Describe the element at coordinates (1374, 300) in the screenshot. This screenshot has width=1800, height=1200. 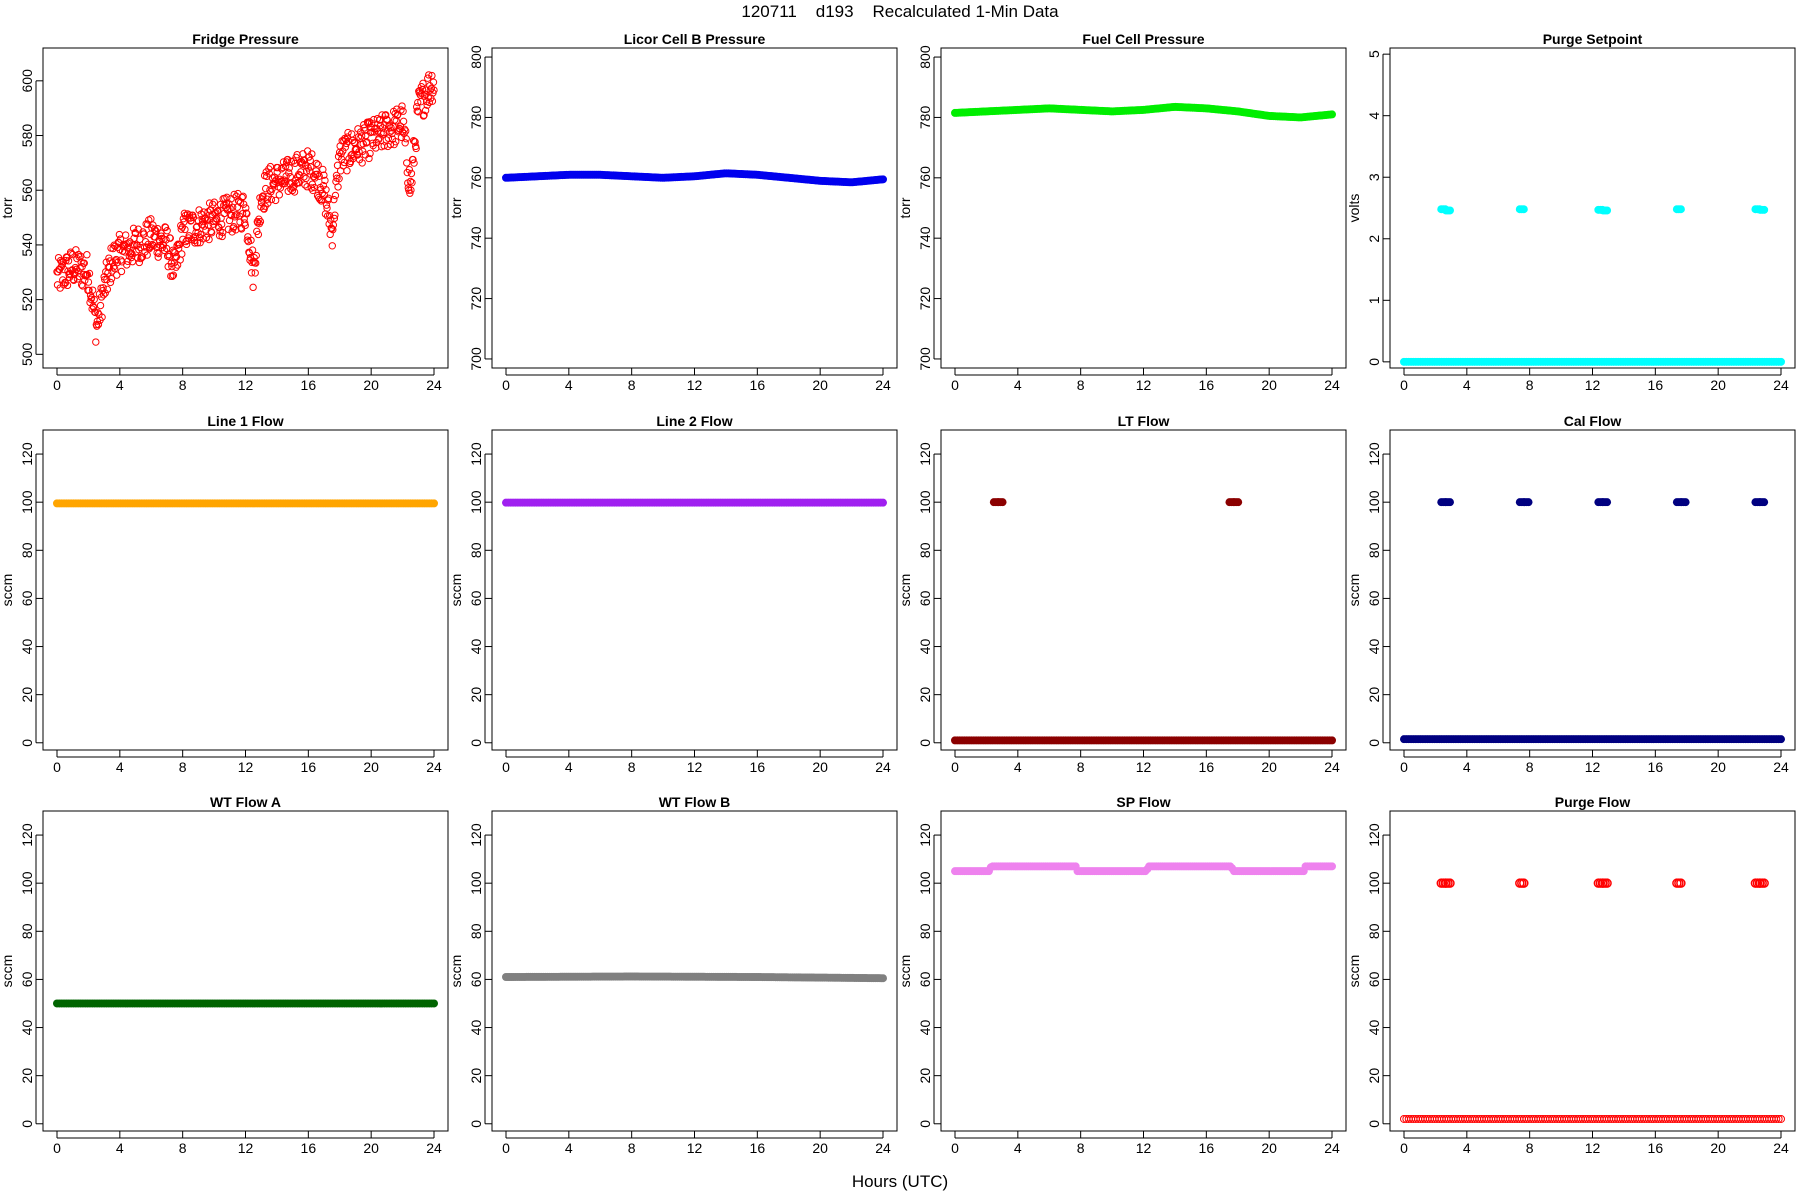
I see `y-tick-label: 1` at that location.